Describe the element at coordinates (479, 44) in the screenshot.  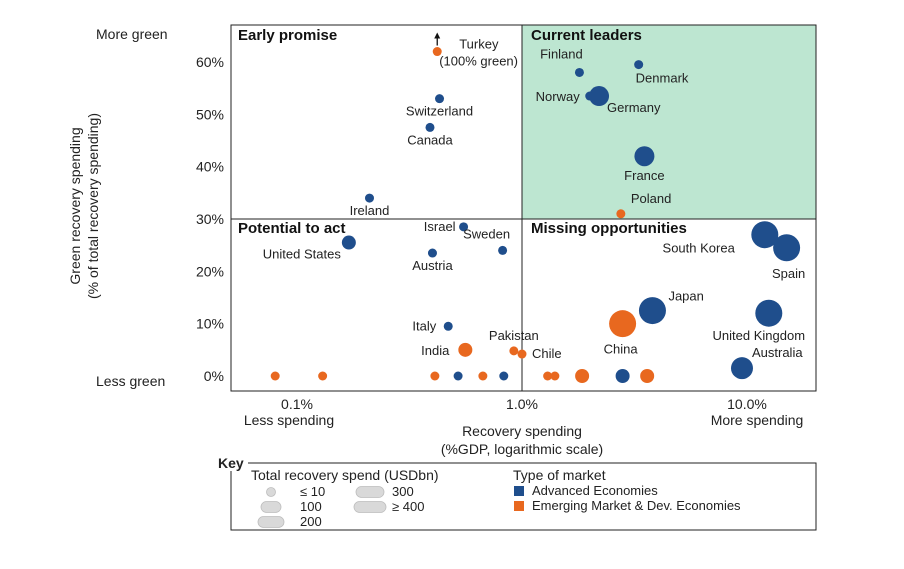
I see `data-label-turkey: Turkey` at that location.